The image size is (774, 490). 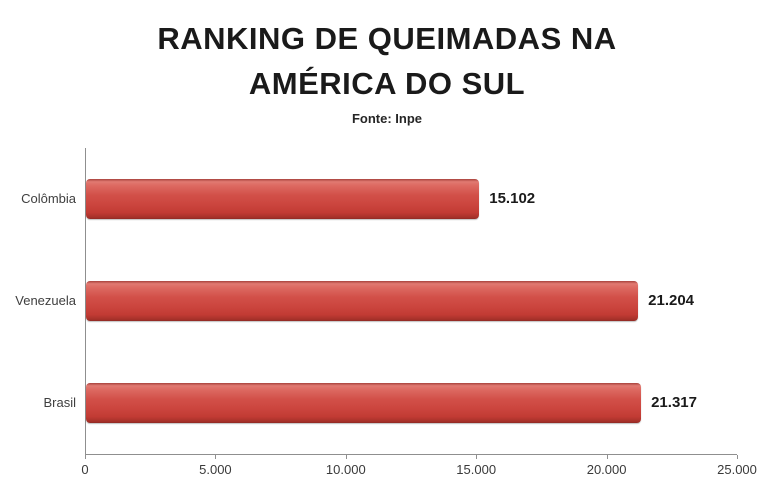 I want to click on x-axis-tick-label: 25.000, so click(x=737, y=469).